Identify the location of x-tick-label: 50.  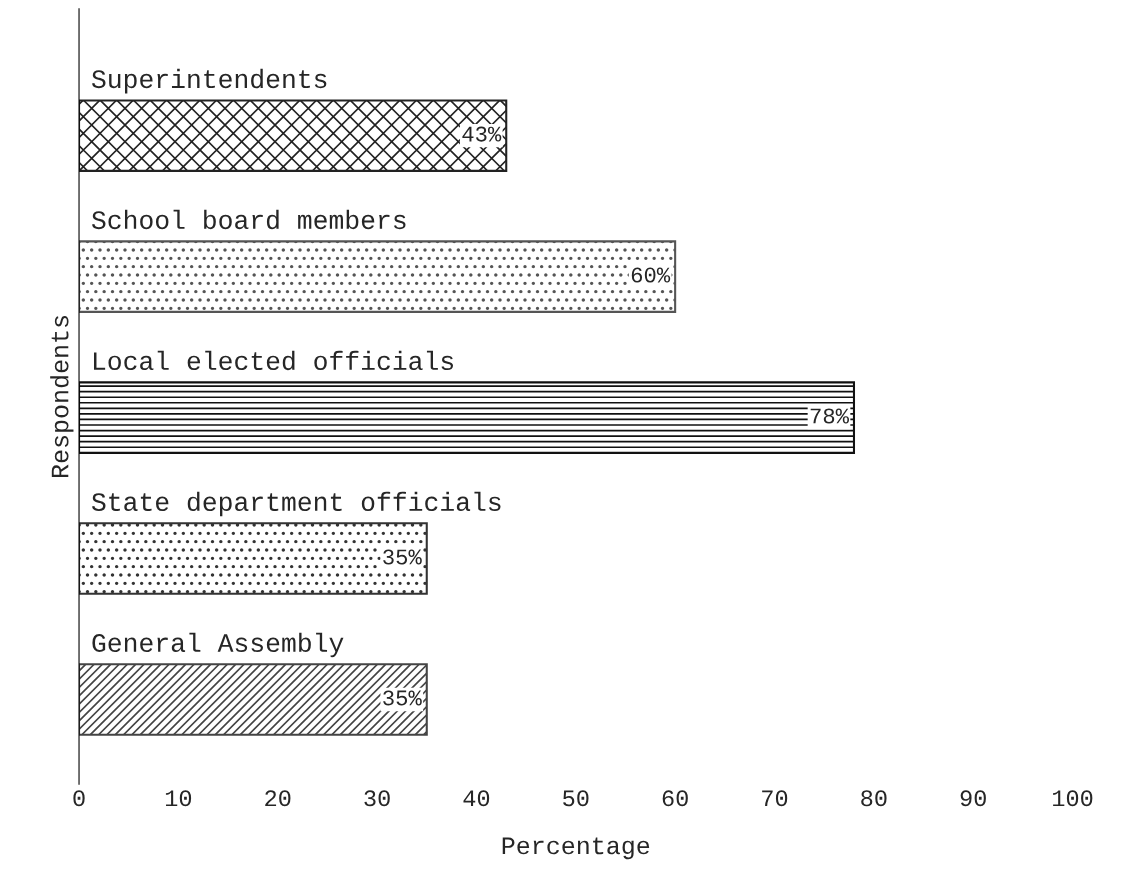
(576, 798).